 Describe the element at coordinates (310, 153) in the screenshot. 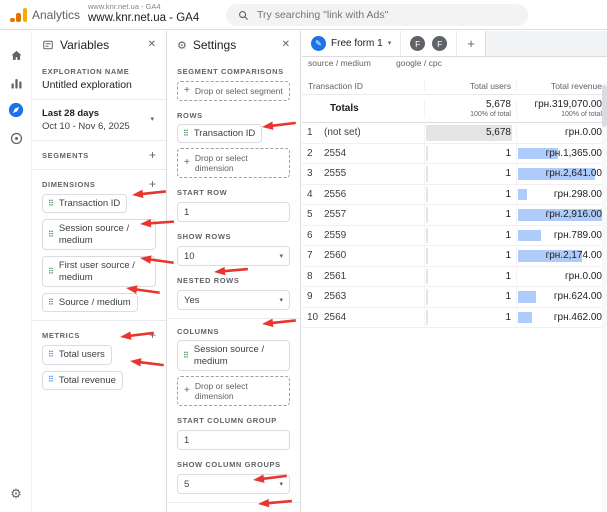

I see `row-index: 2` at that location.